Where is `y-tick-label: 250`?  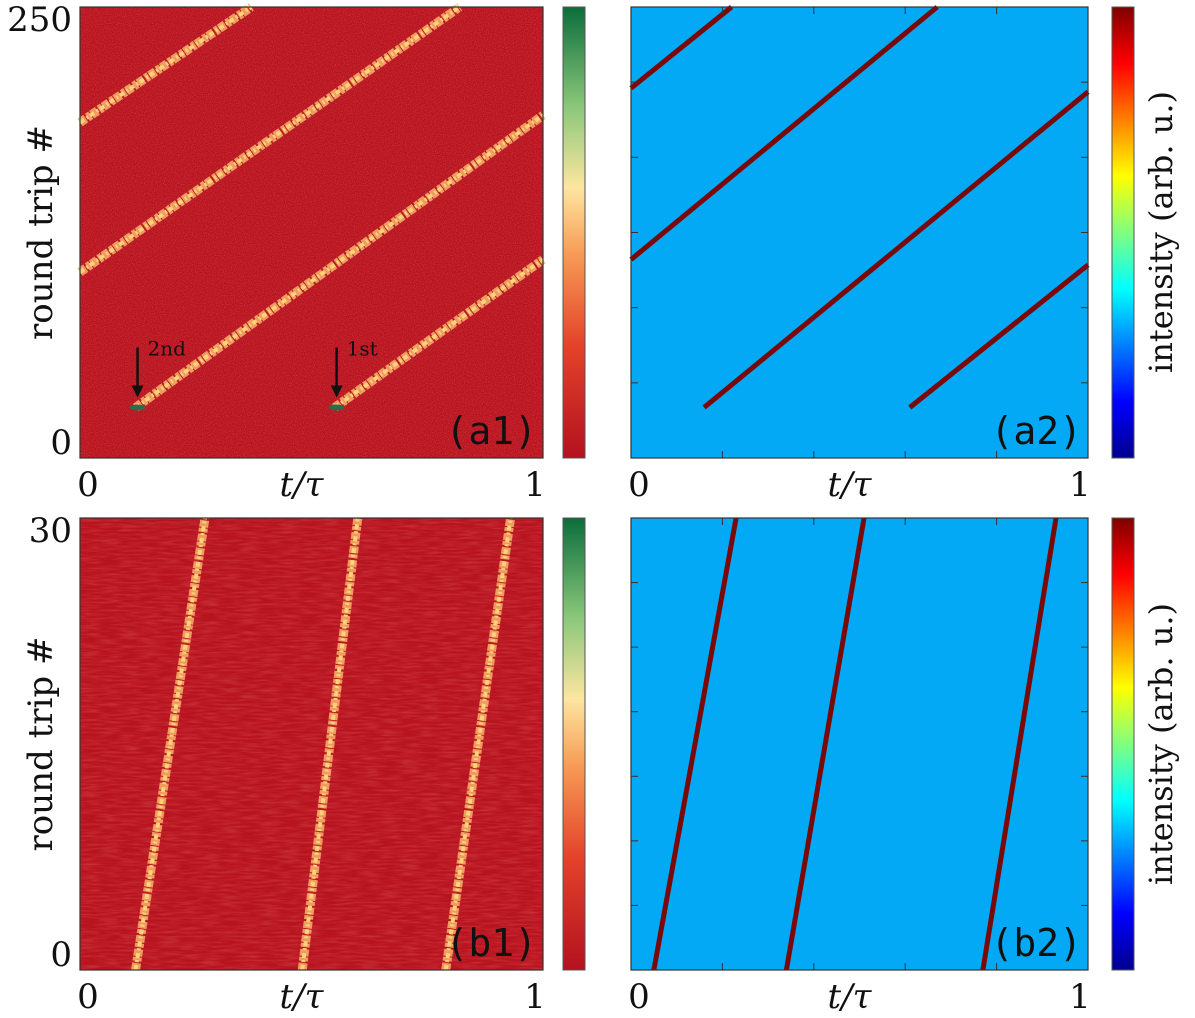 y-tick-label: 250 is located at coordinates (39, 20).